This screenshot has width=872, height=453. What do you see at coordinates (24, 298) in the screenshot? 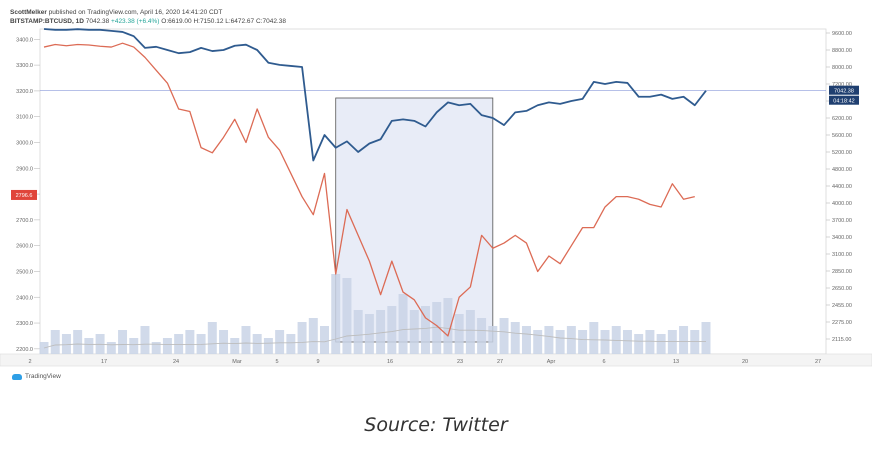
I see `left-tick-label: 2400.0` at bounding box center [24, 298].